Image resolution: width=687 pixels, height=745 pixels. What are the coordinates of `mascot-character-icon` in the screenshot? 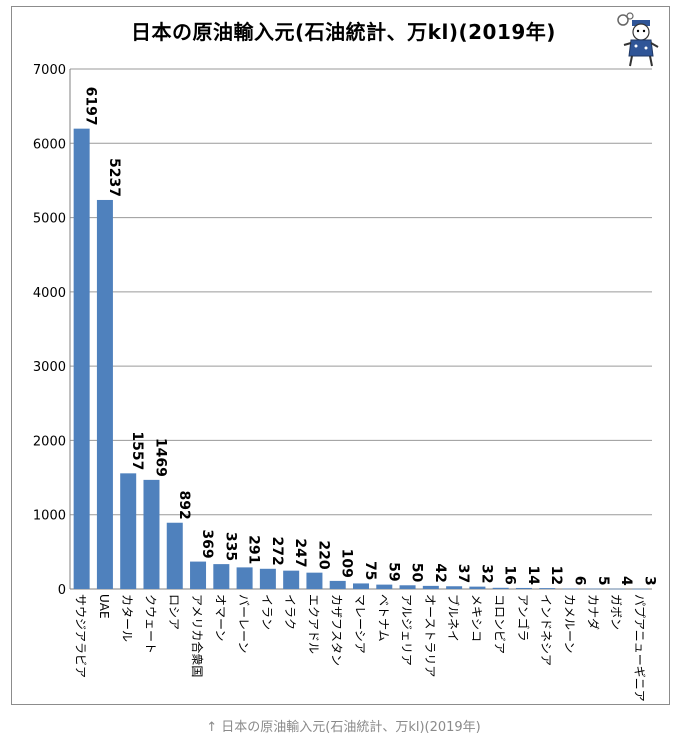 It's located at (638, 39).